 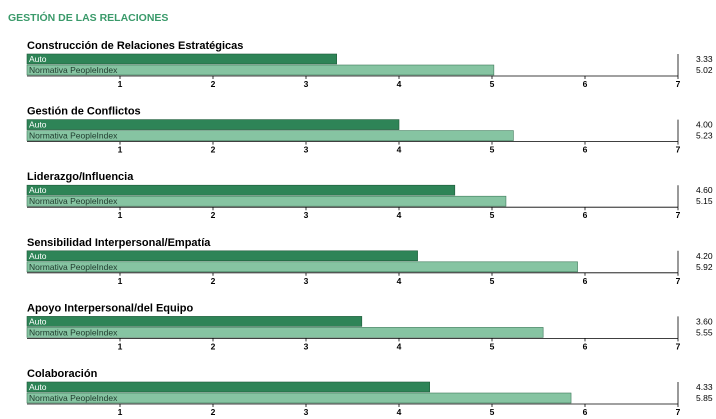 I want to click on auto-value: 4.33, so click(x=704, y=387).